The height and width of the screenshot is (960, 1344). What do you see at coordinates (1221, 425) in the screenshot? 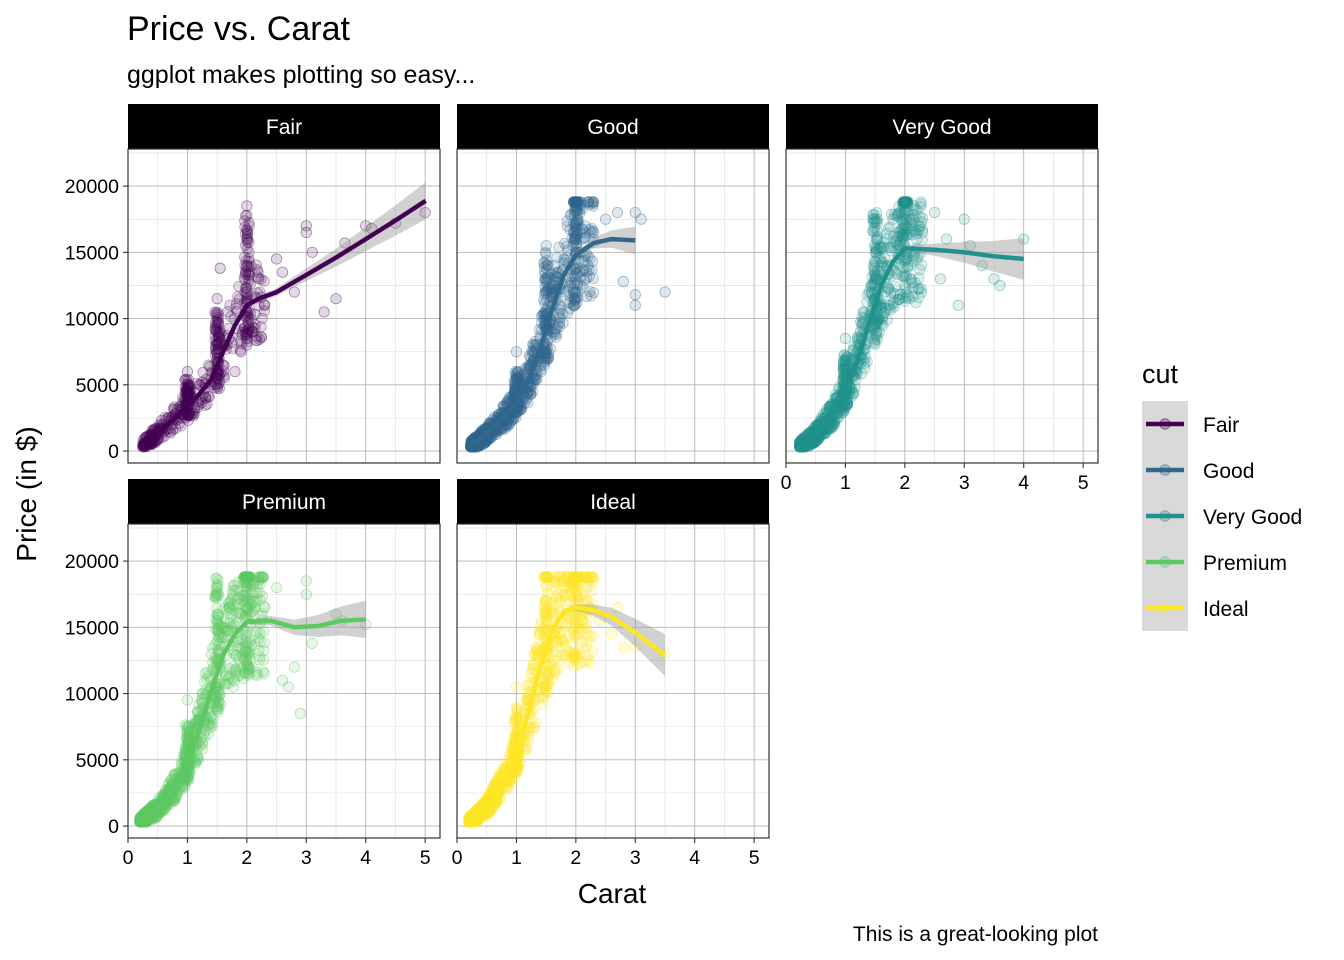
I see `legend-label: Fair` at bounding box center [1221, 425].